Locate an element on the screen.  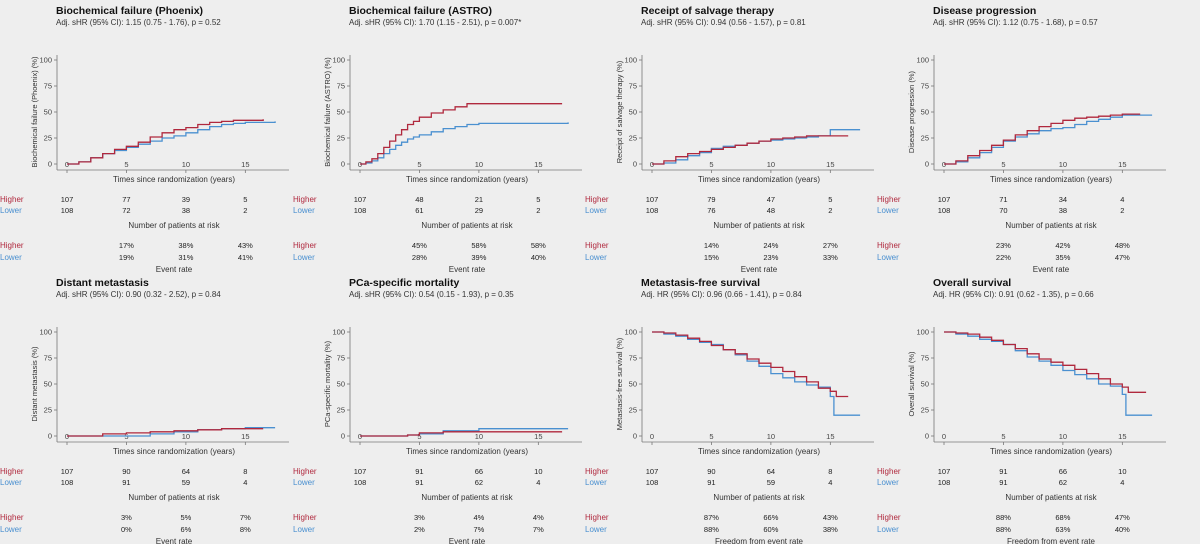
risk-value-higher: 4 is located at coordinates (1122, 199).